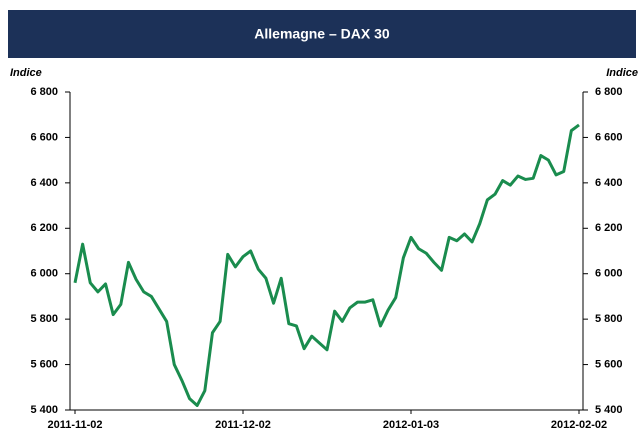 Image resolution: width=644 pixels, height=440 pixels. I want to click on y-tick-label: 6 600, so click(44, 137).